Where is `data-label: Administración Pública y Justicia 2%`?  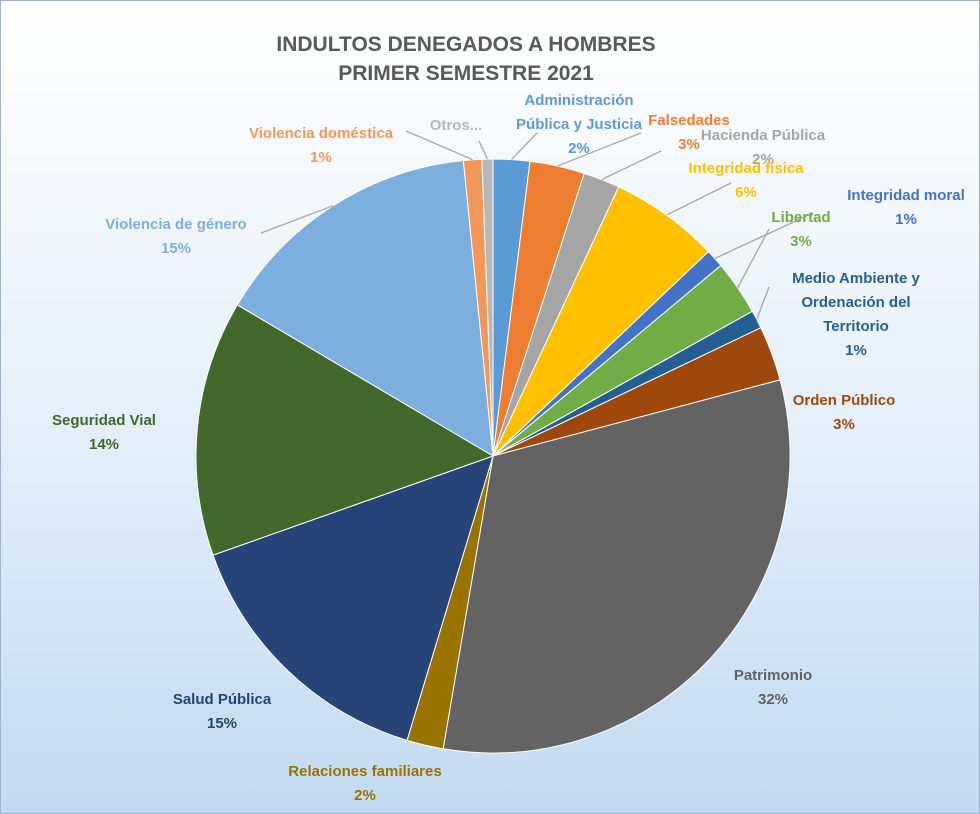 data-label: Administración Pública y Justicia 2% is located at coordinates (579, 125).